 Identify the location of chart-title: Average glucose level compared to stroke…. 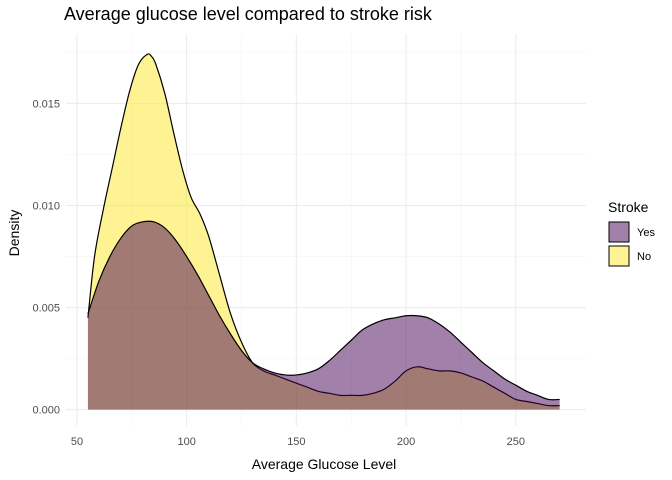
(248, 14).